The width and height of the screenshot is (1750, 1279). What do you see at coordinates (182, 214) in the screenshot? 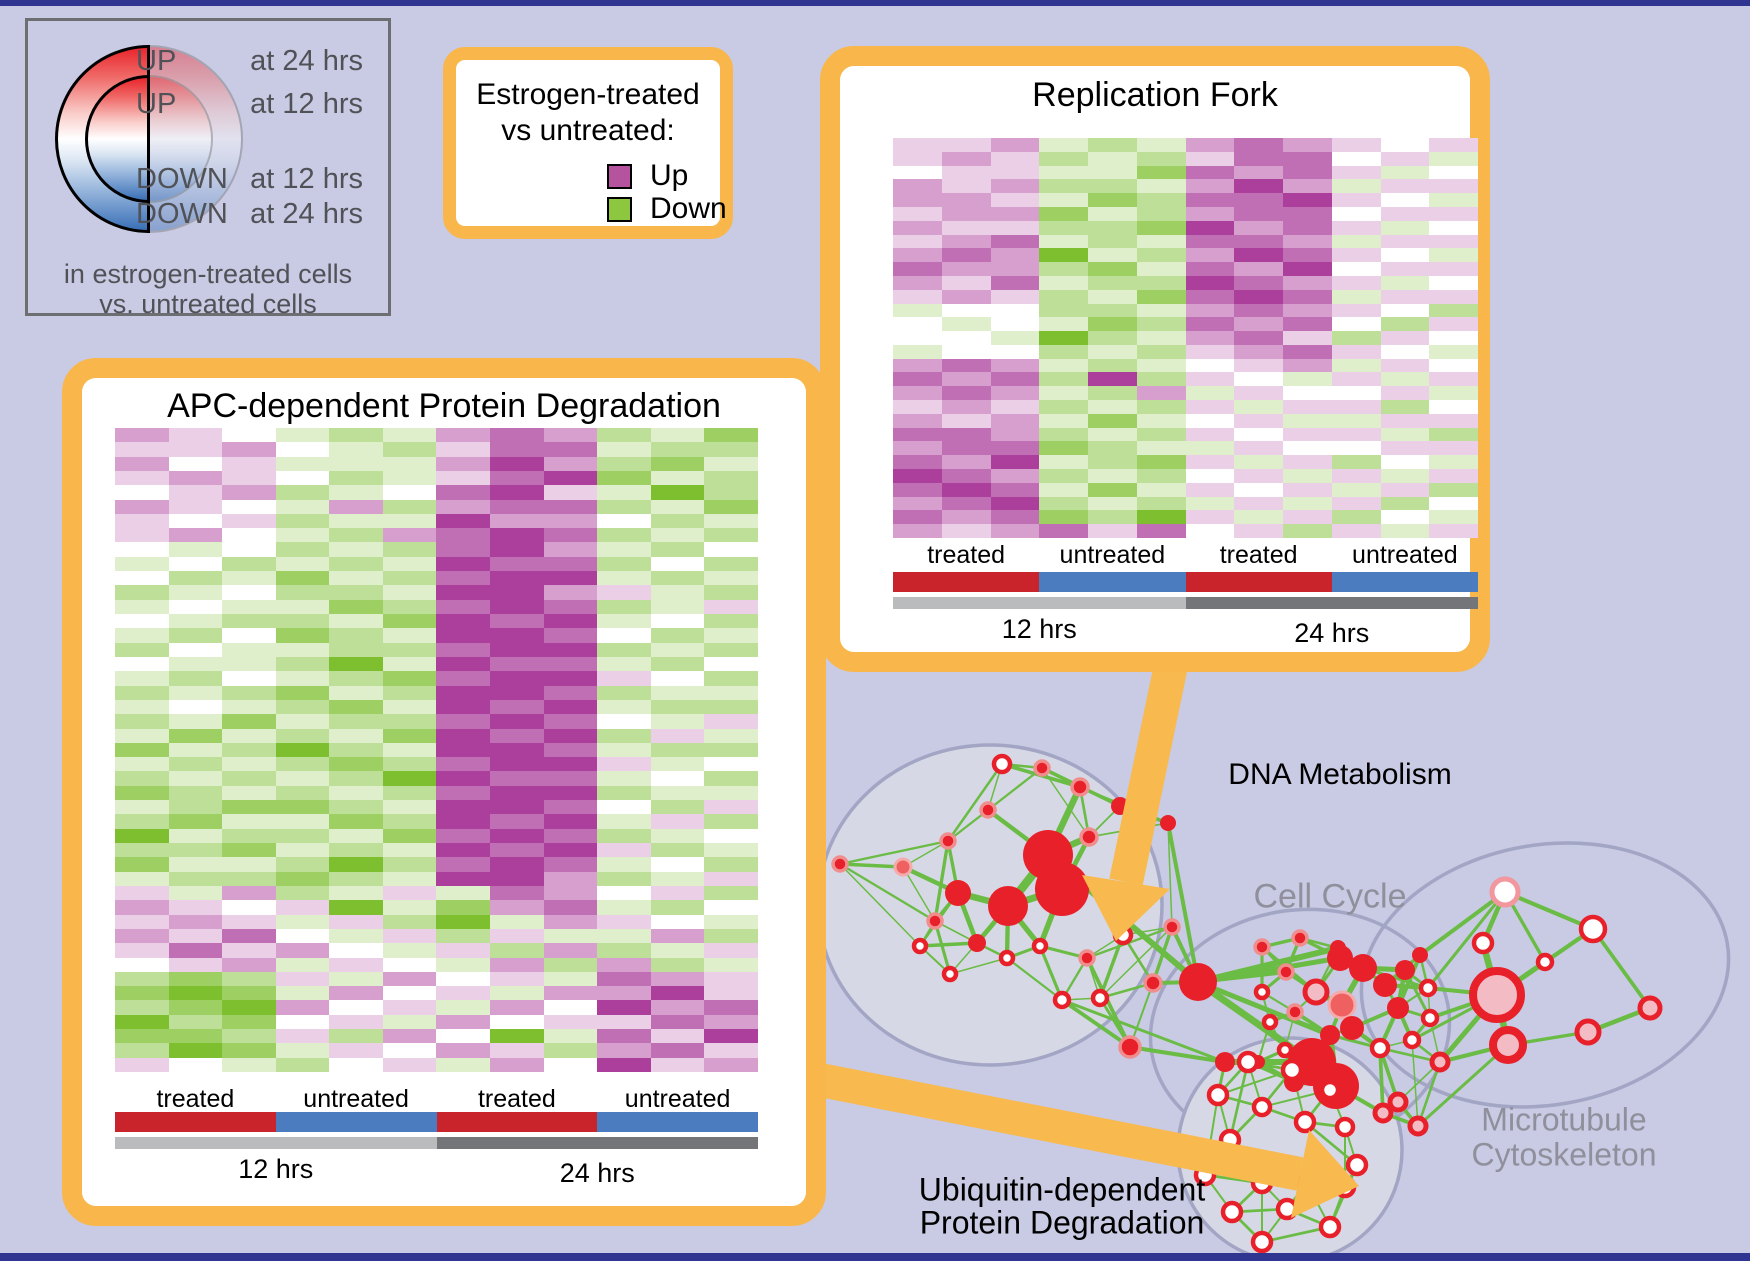
I see `legend-down-24: DOWN` at bounding box center [182, 214].